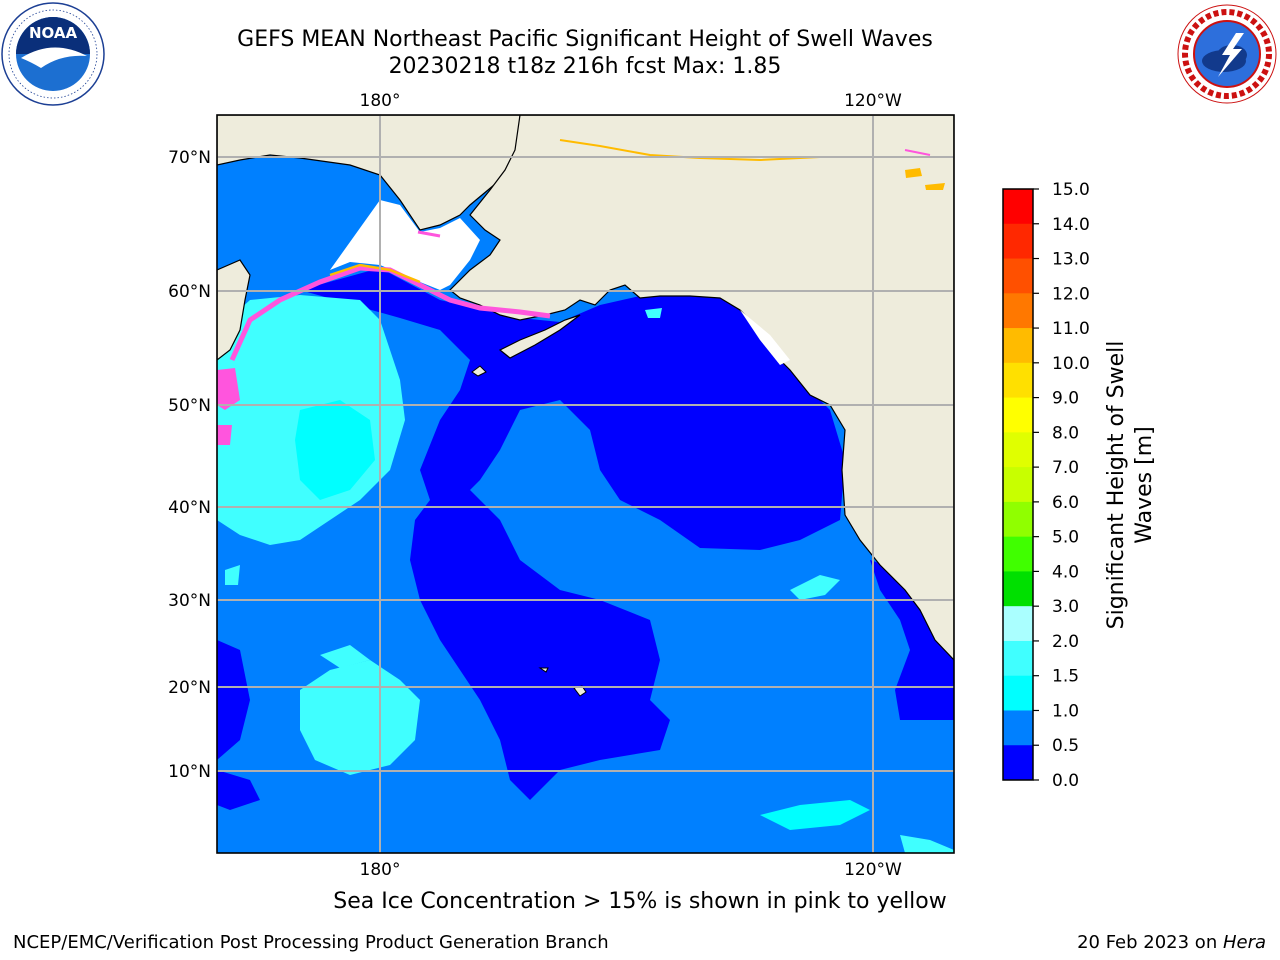 Image resolution: width=1280 pixels, height=960 pixels. What do you see at coordinates (1071, 329) in the screenshot?
I see `colorbar-tick-label: 11.0` at bounding box center [1071, 329].